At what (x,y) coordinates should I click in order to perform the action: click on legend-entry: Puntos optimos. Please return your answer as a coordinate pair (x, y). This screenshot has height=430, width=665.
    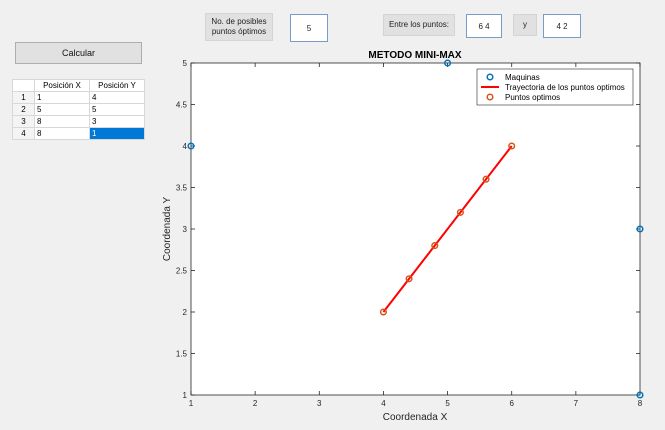
    Looking at the image, I should click on (532, 97).